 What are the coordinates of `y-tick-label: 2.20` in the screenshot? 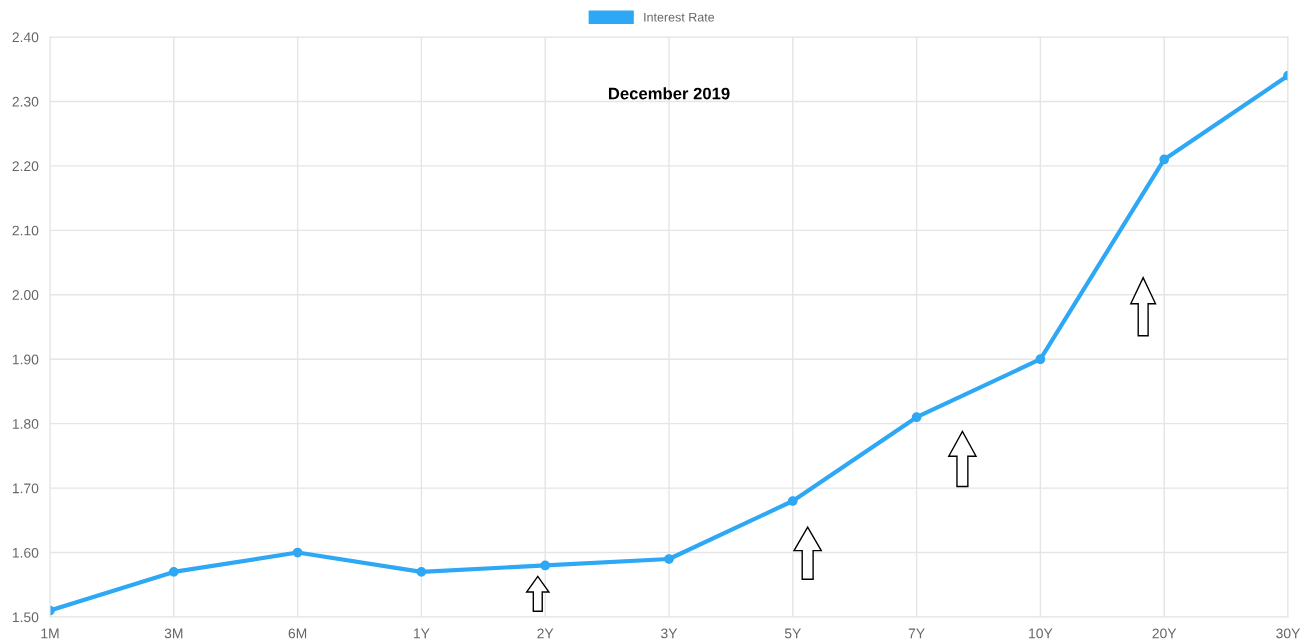 It's located at (25, 166).